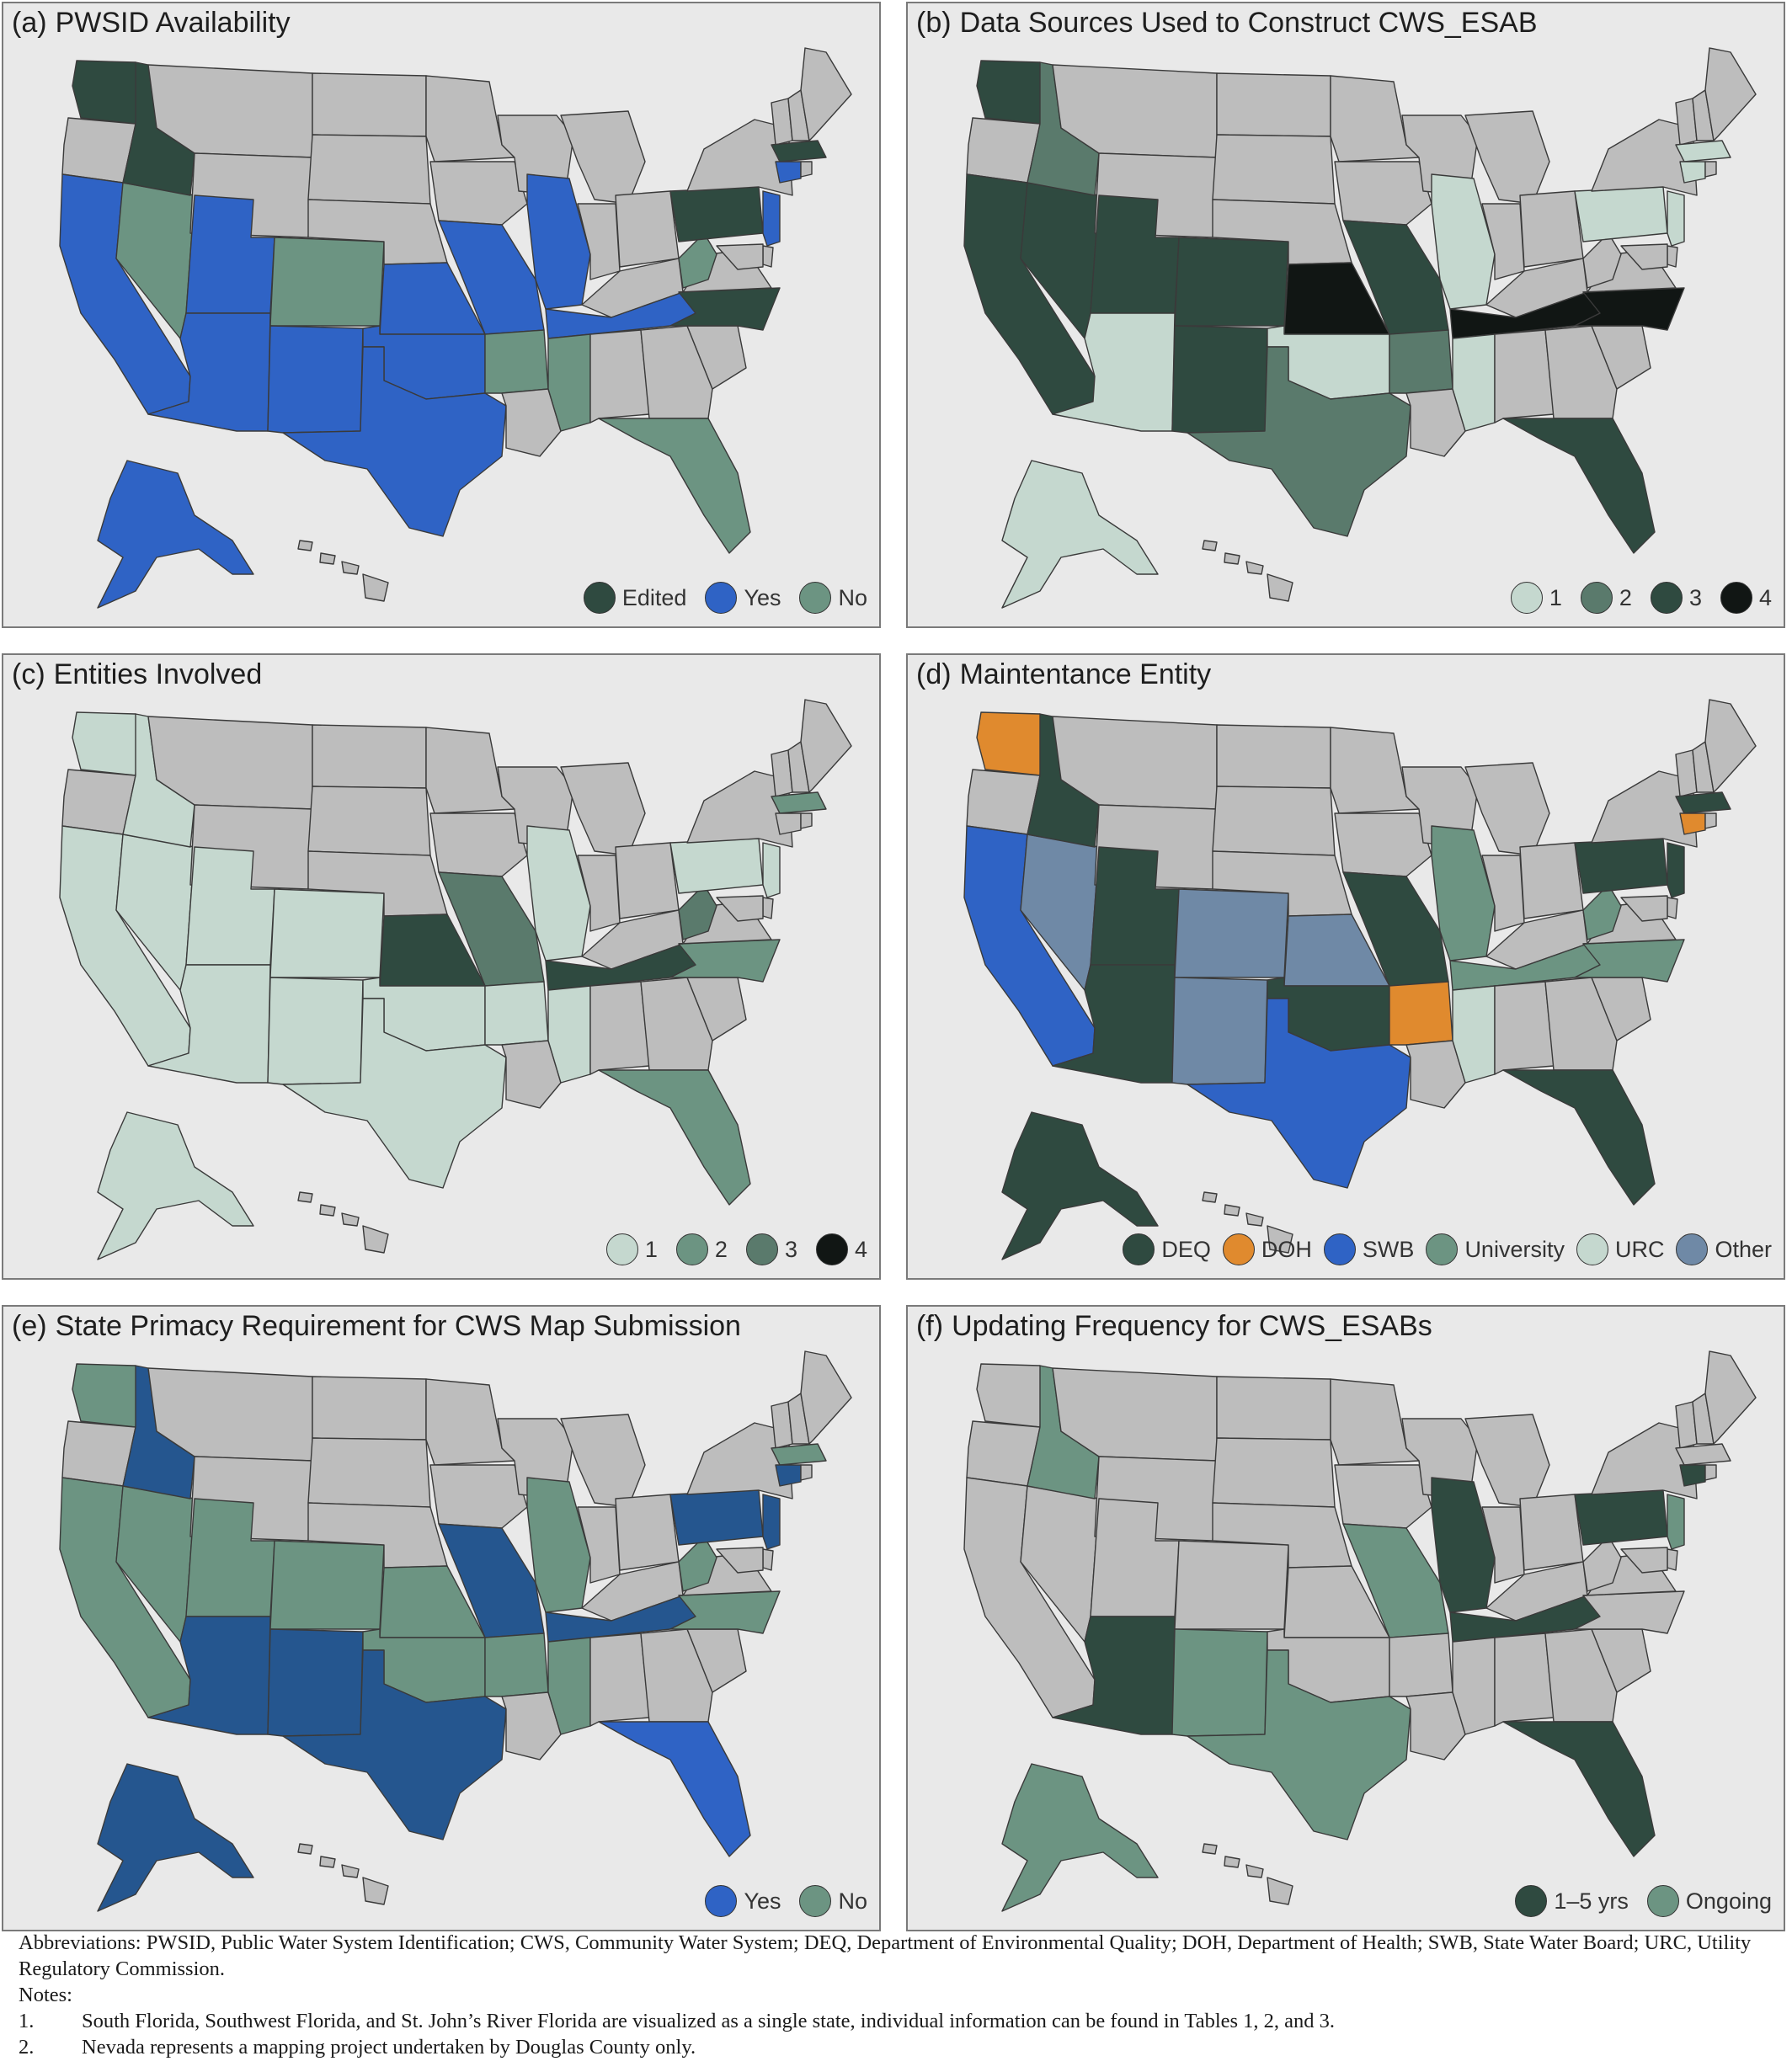  I want to click on state-nc, so click(725, 961).